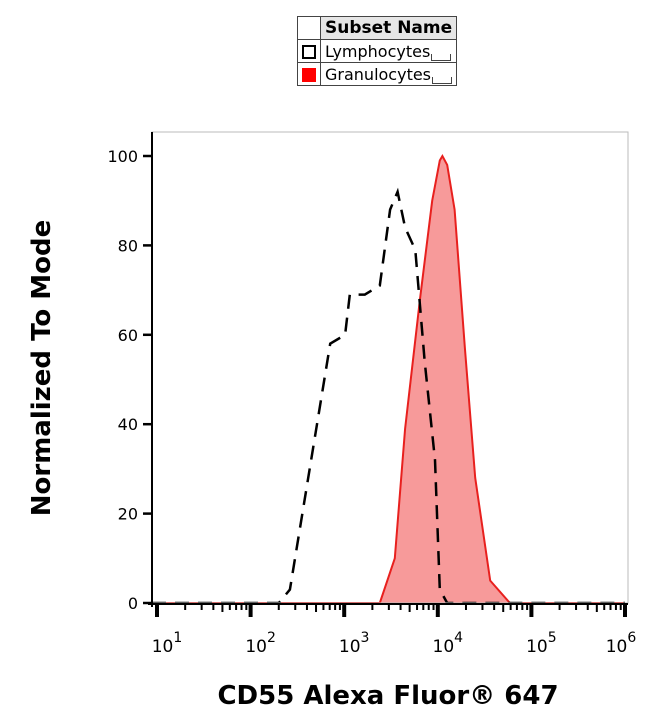 This screenshot has height=728, width=650. I want to click on y-axis-label: Normalized To Mode, so click(42, 368).